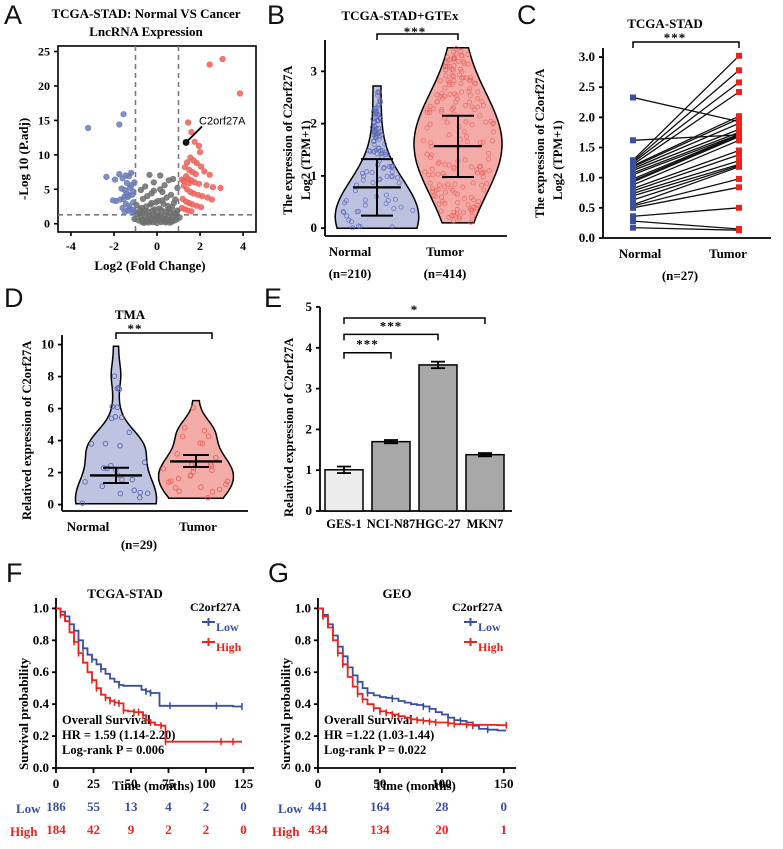 The width and height of the screenshot is (783, 849). I want to click on panel-g-y-tick-label: 0.2, so click(303, 735).